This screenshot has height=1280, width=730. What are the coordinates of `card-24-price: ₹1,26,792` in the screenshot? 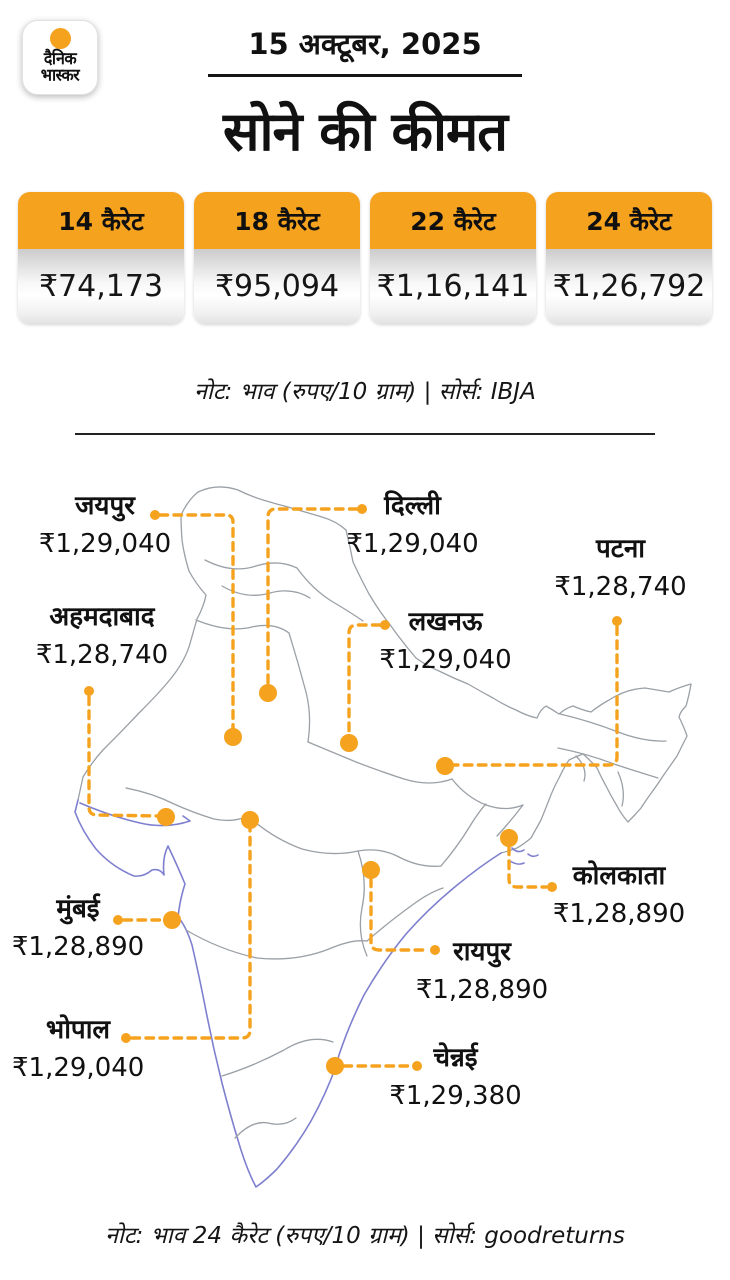 It's located at (629, 286).